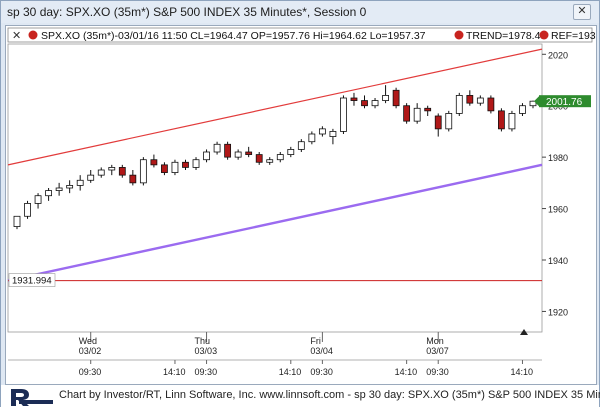 This screenshot has width=600, height=407. Describe the element at coordinates (203, 341) in the screenshot. I see `day-name-label: Thu` at that location.